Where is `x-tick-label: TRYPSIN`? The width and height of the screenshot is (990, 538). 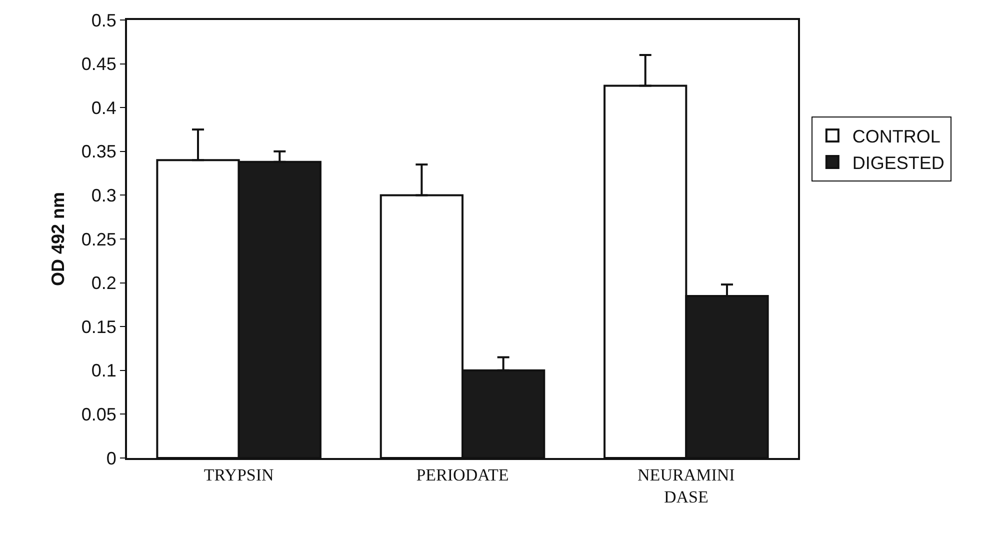
x-tick-label: TRYPSIN is located at coordinates (239, 474).